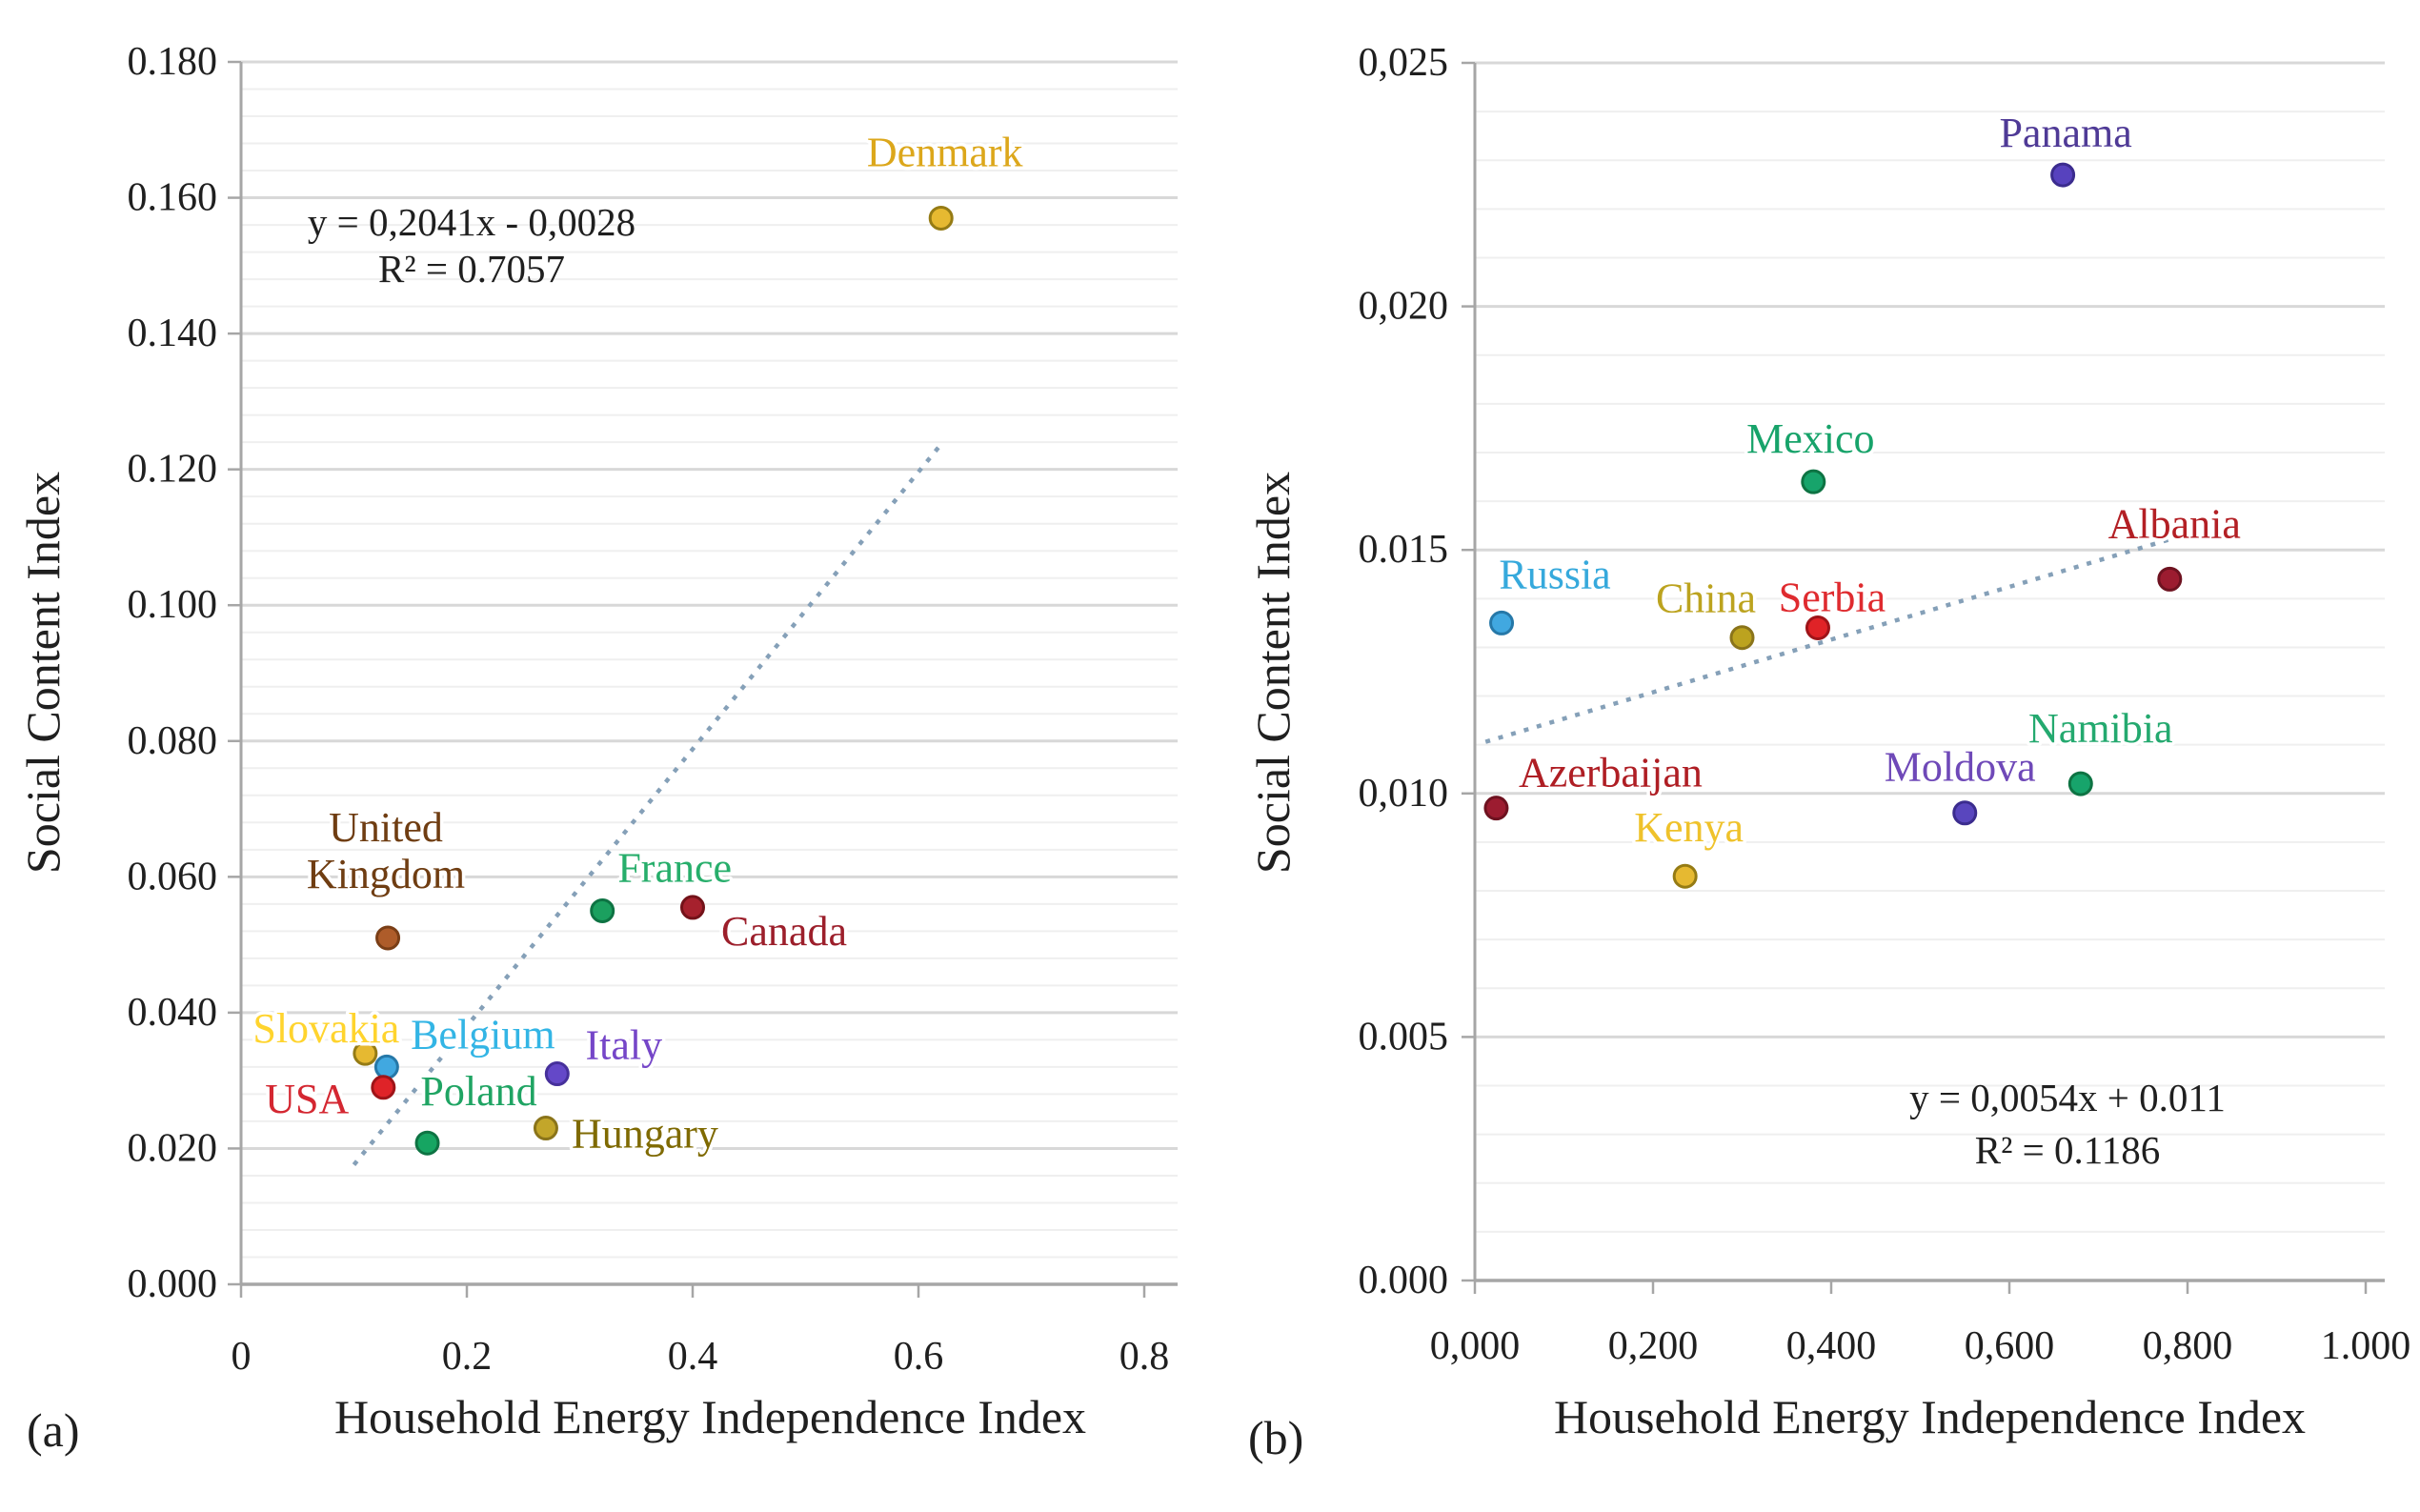 The height and width of the screenshot is (1512, 2420). What do you see at coordinates (467, 1357) in the screenshot?
I see `x-tick-label: 0.2` at bounding box center [467, 1357].